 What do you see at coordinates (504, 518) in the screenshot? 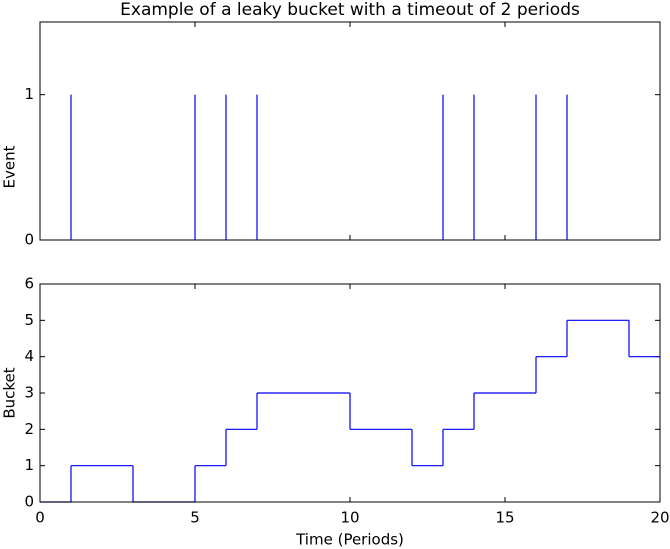
I see `x-tick-label: 15` at bounding box center [504, 518].